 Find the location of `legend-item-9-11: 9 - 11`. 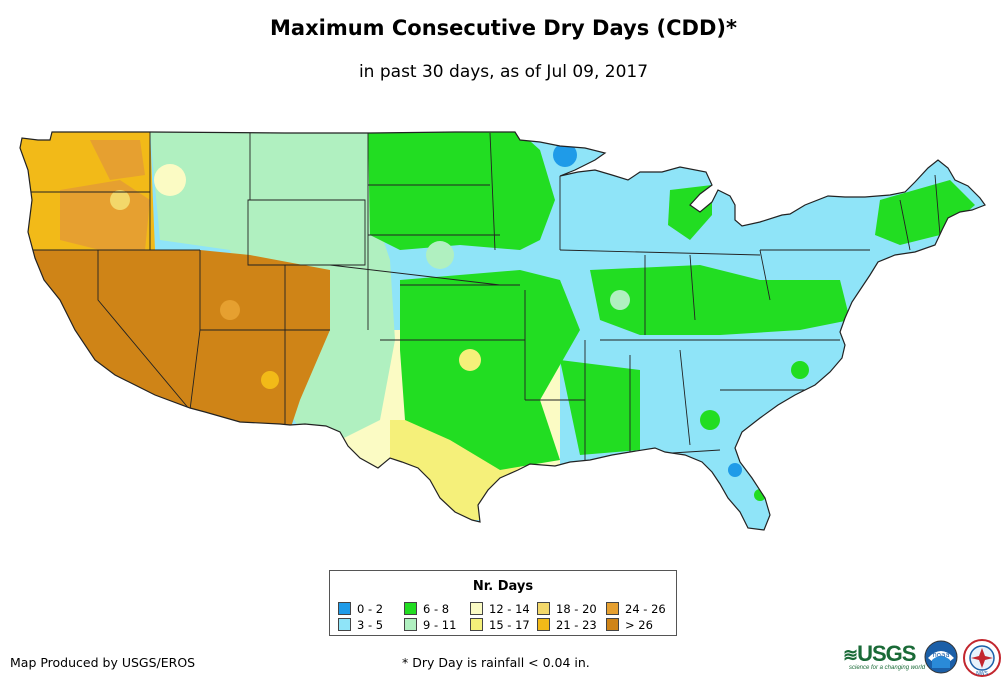

legend-item-9-11: 9 - 11 is located at coordinates (430, 625).